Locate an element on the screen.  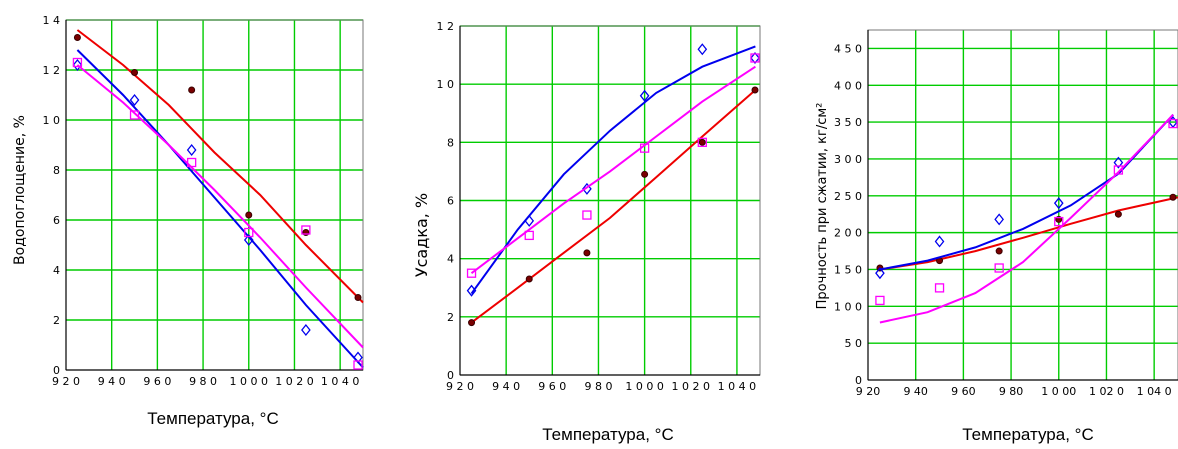
x-tick-label: 9 60 is located at coordinates (963, 391).